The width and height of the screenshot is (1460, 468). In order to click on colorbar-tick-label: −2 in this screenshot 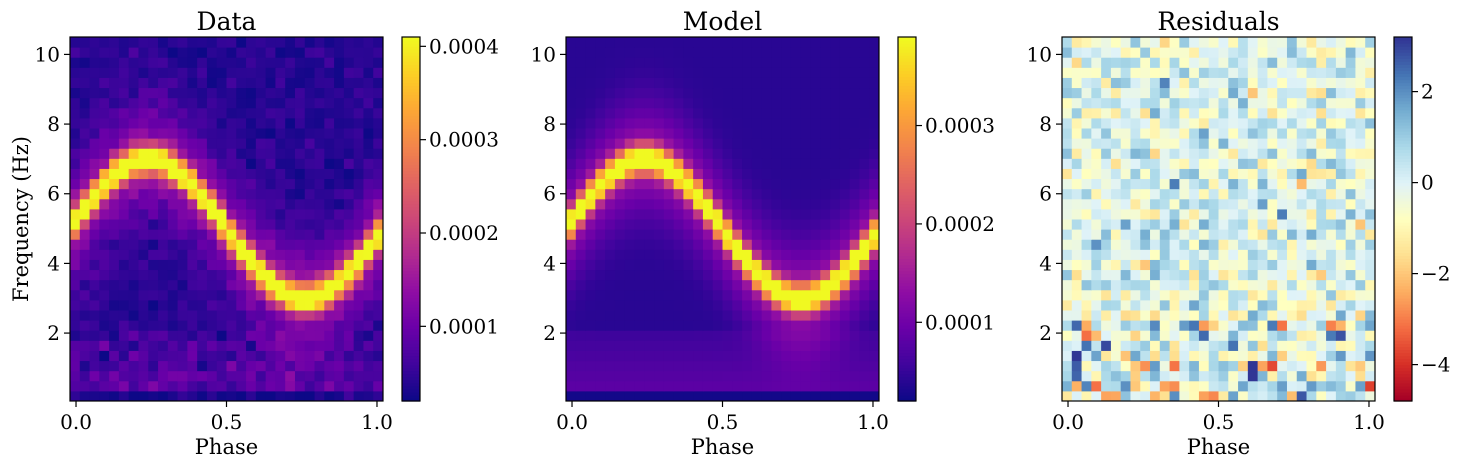, I will do `click(1435, 274)`.